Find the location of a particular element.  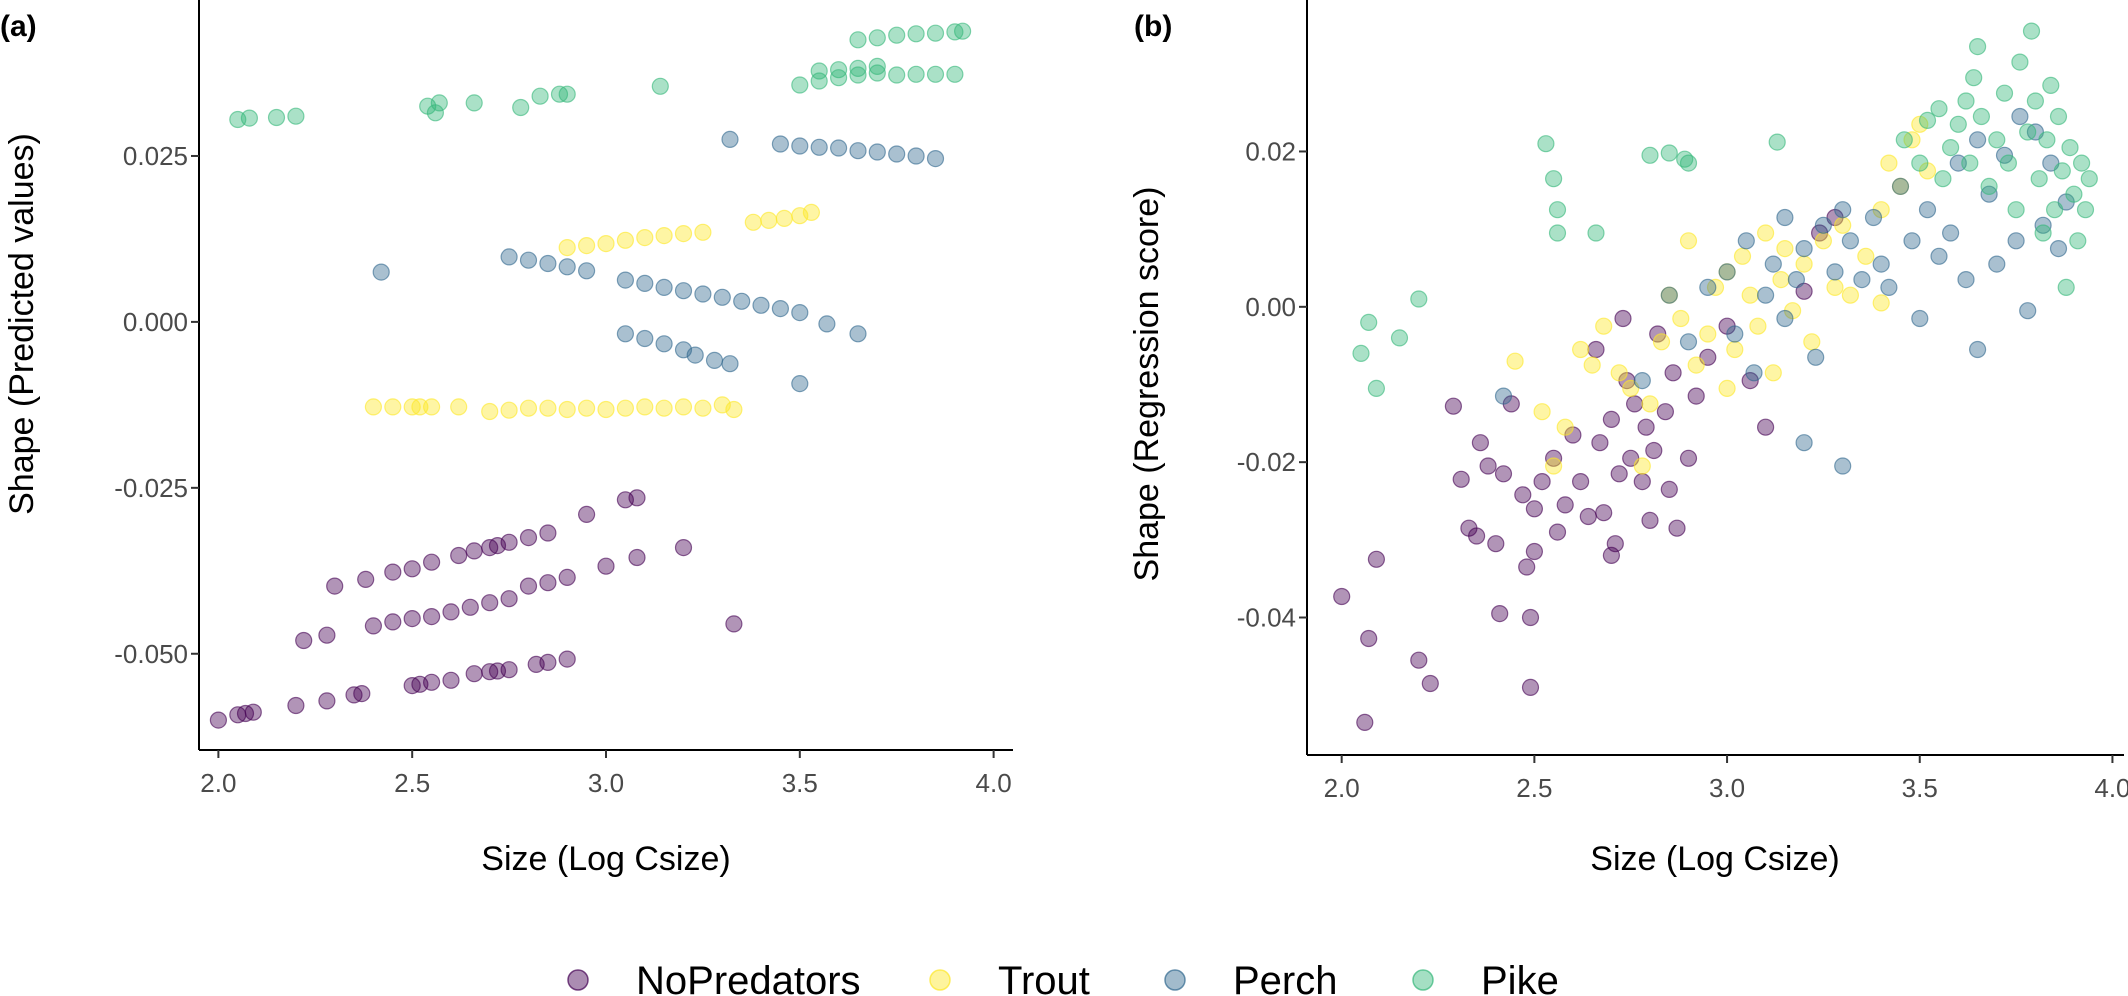

panel-a-x-tick-label: 3.5 is located at coordinates (800, 783).